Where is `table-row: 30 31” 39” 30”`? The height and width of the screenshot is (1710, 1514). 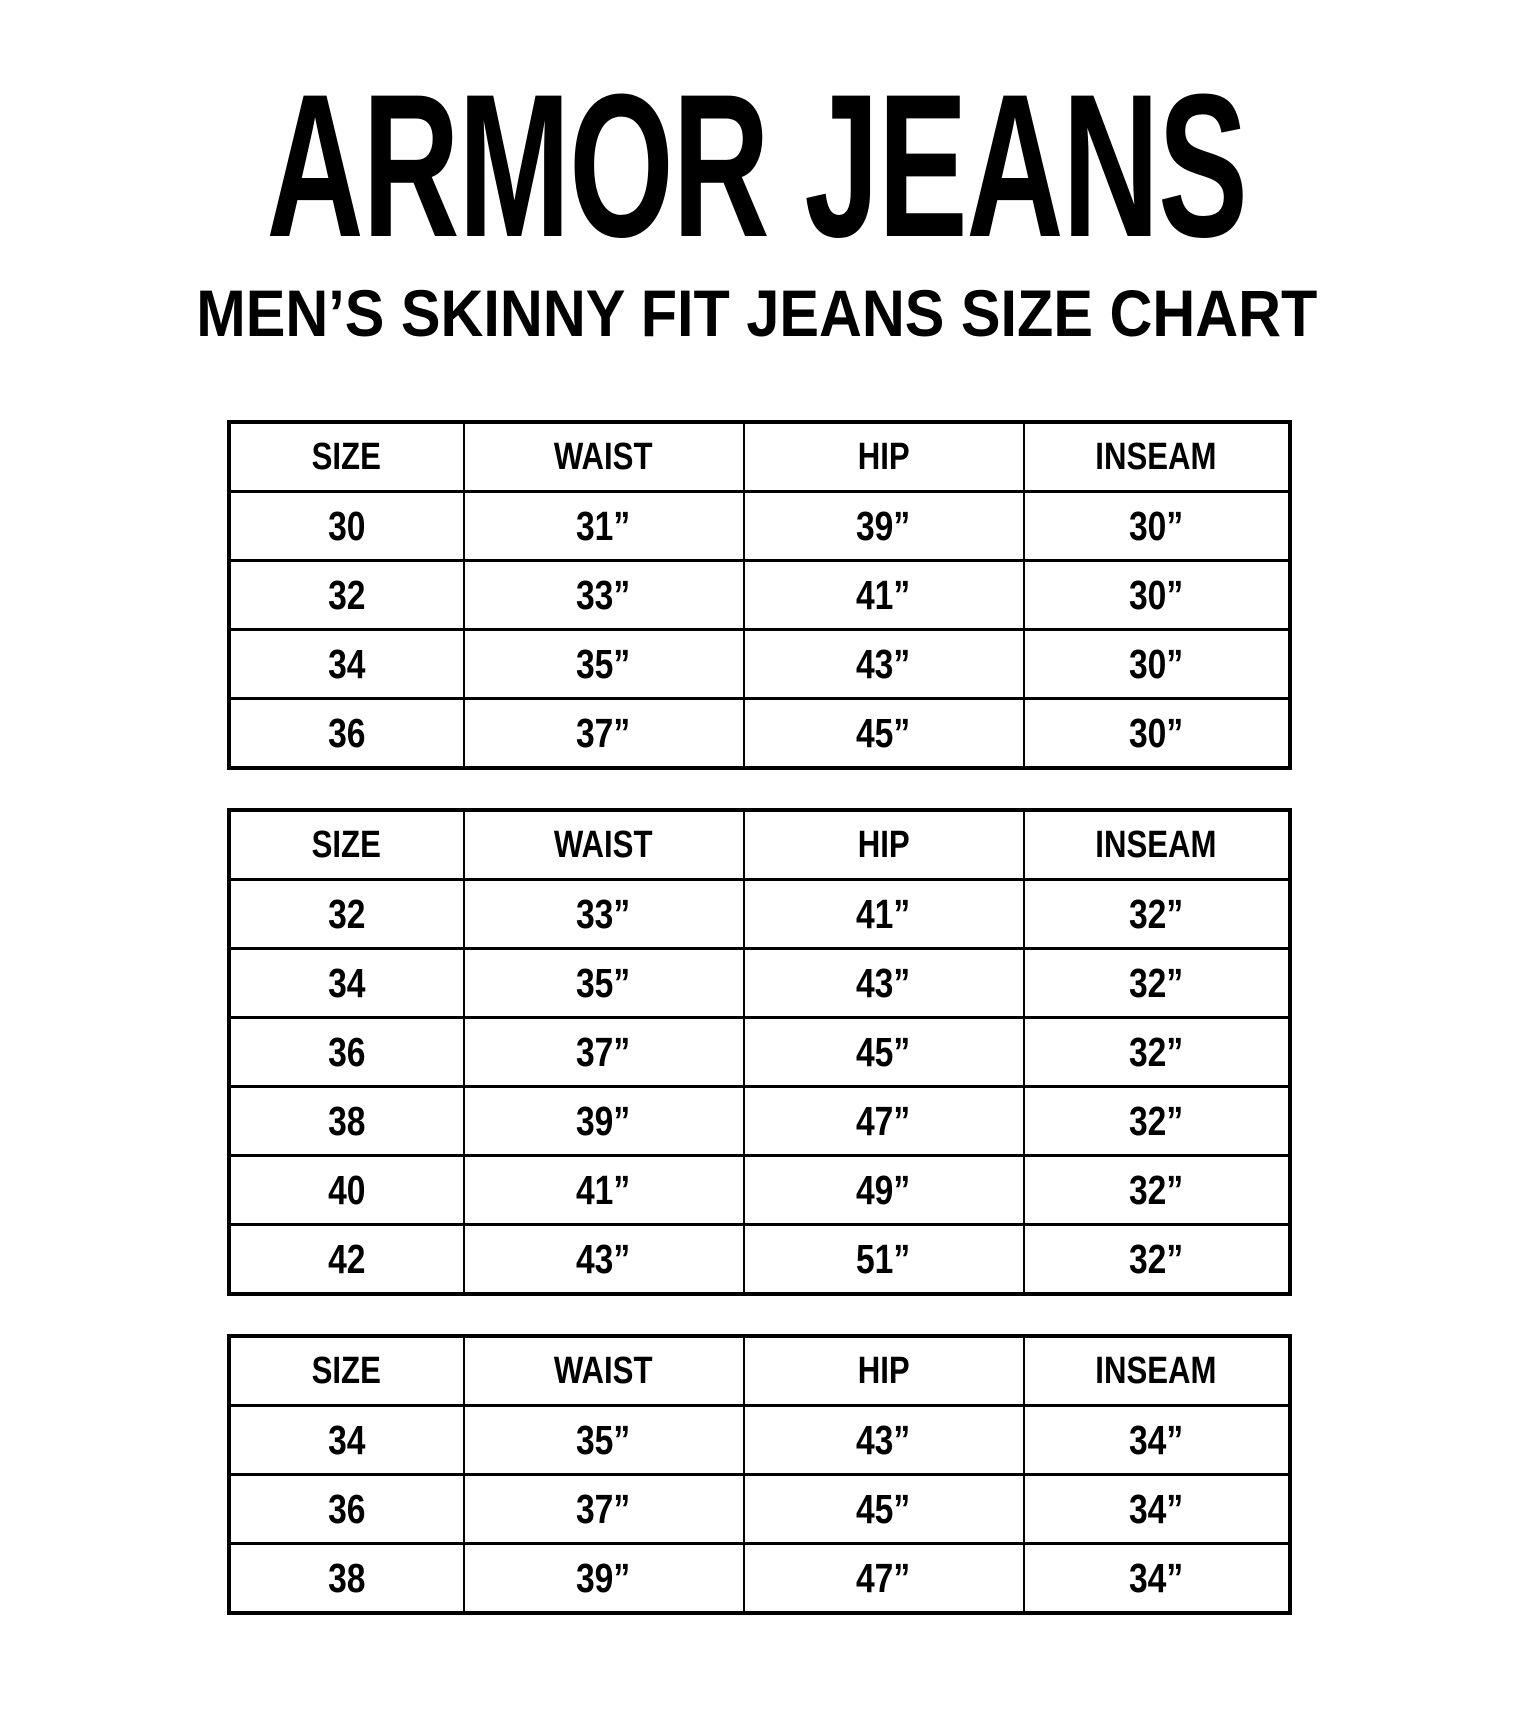
table-row: 30 31” 39” 30” is located at coordinates (759, 526).